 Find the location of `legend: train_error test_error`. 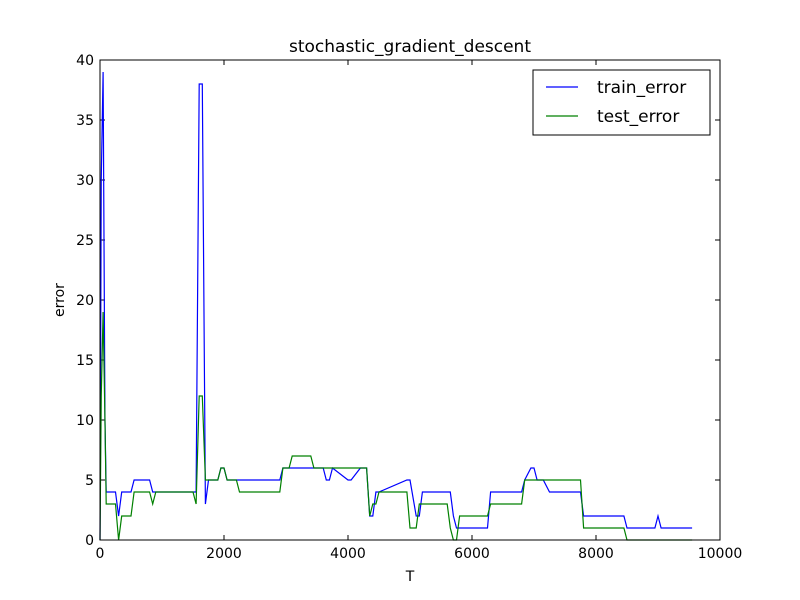

legend: train_error test_error is located at coordinates (621, 102).